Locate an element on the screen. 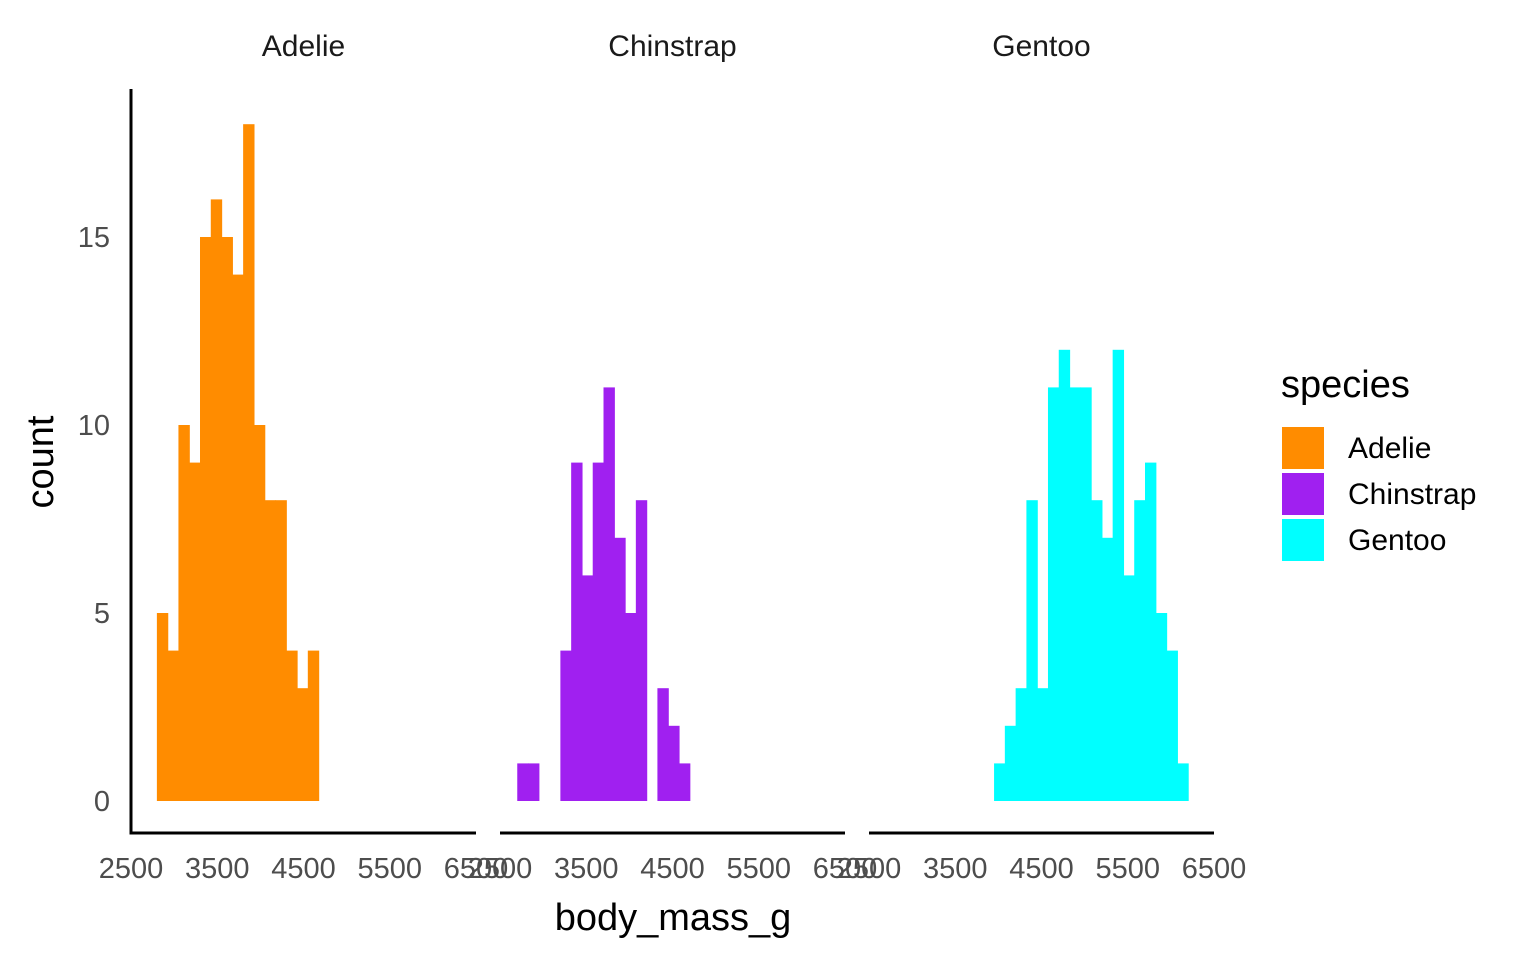 The height and width of the screenshot is (960, 1536). legend-item-gentoo: Gentoo is located at coordinates (1364, 540).